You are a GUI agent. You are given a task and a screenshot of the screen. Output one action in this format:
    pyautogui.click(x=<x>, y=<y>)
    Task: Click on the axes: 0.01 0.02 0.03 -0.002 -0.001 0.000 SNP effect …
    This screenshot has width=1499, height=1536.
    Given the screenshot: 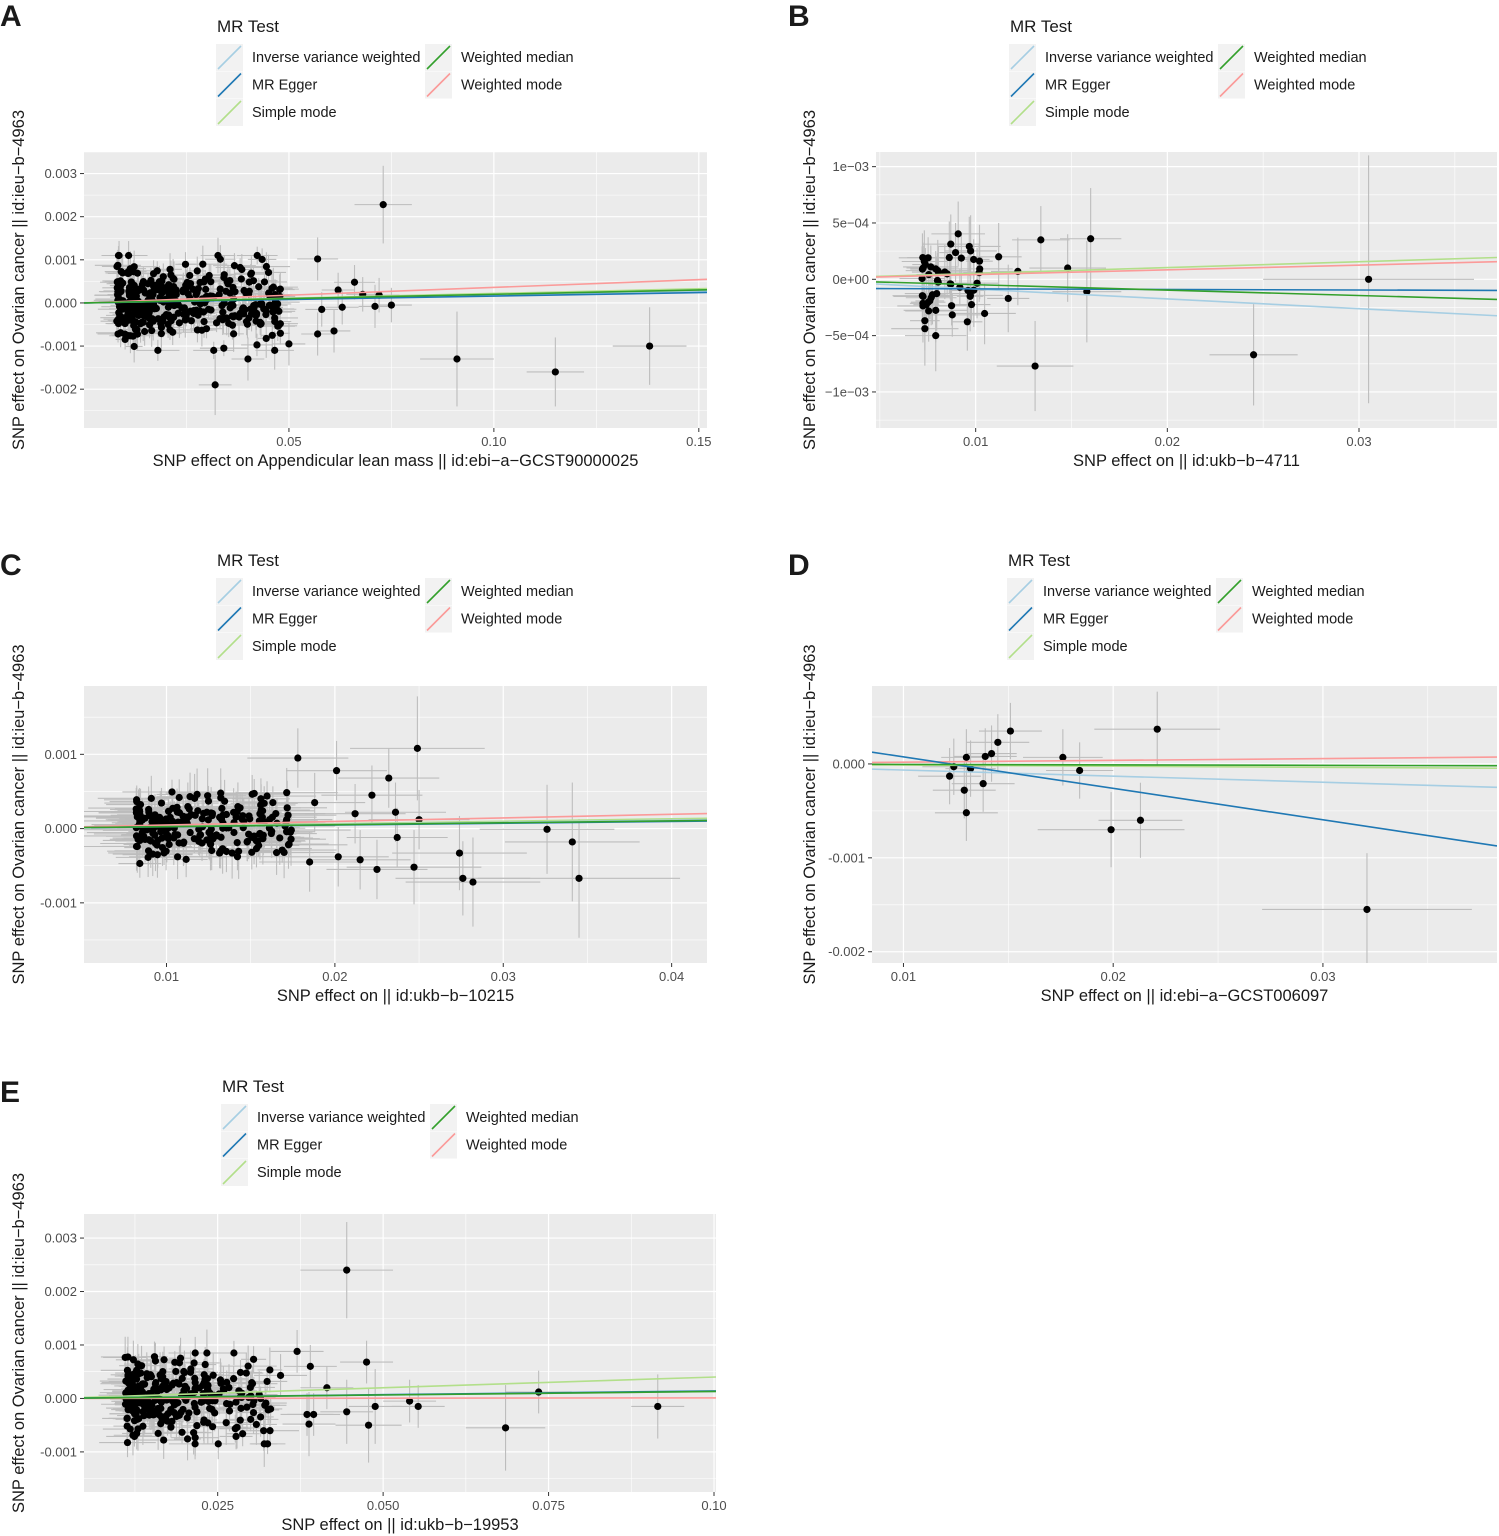 What is the action you would take?
    pyautogui.click(x=1068, y=824)
    